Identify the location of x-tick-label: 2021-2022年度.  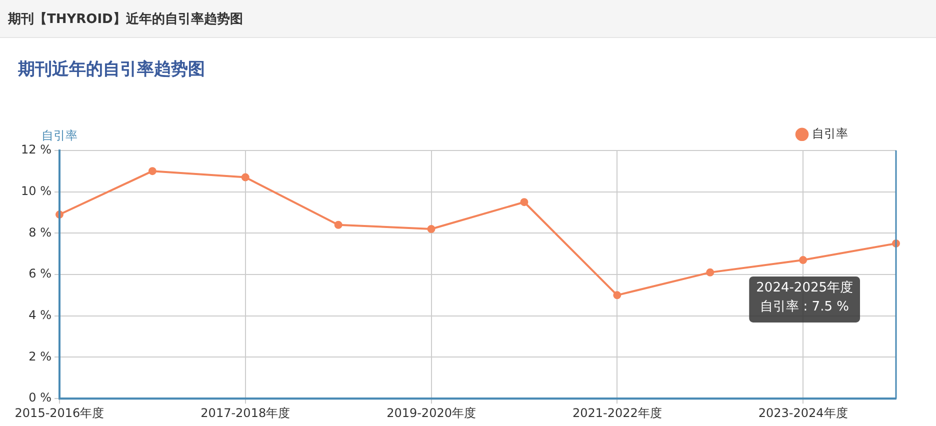
(617, 413).